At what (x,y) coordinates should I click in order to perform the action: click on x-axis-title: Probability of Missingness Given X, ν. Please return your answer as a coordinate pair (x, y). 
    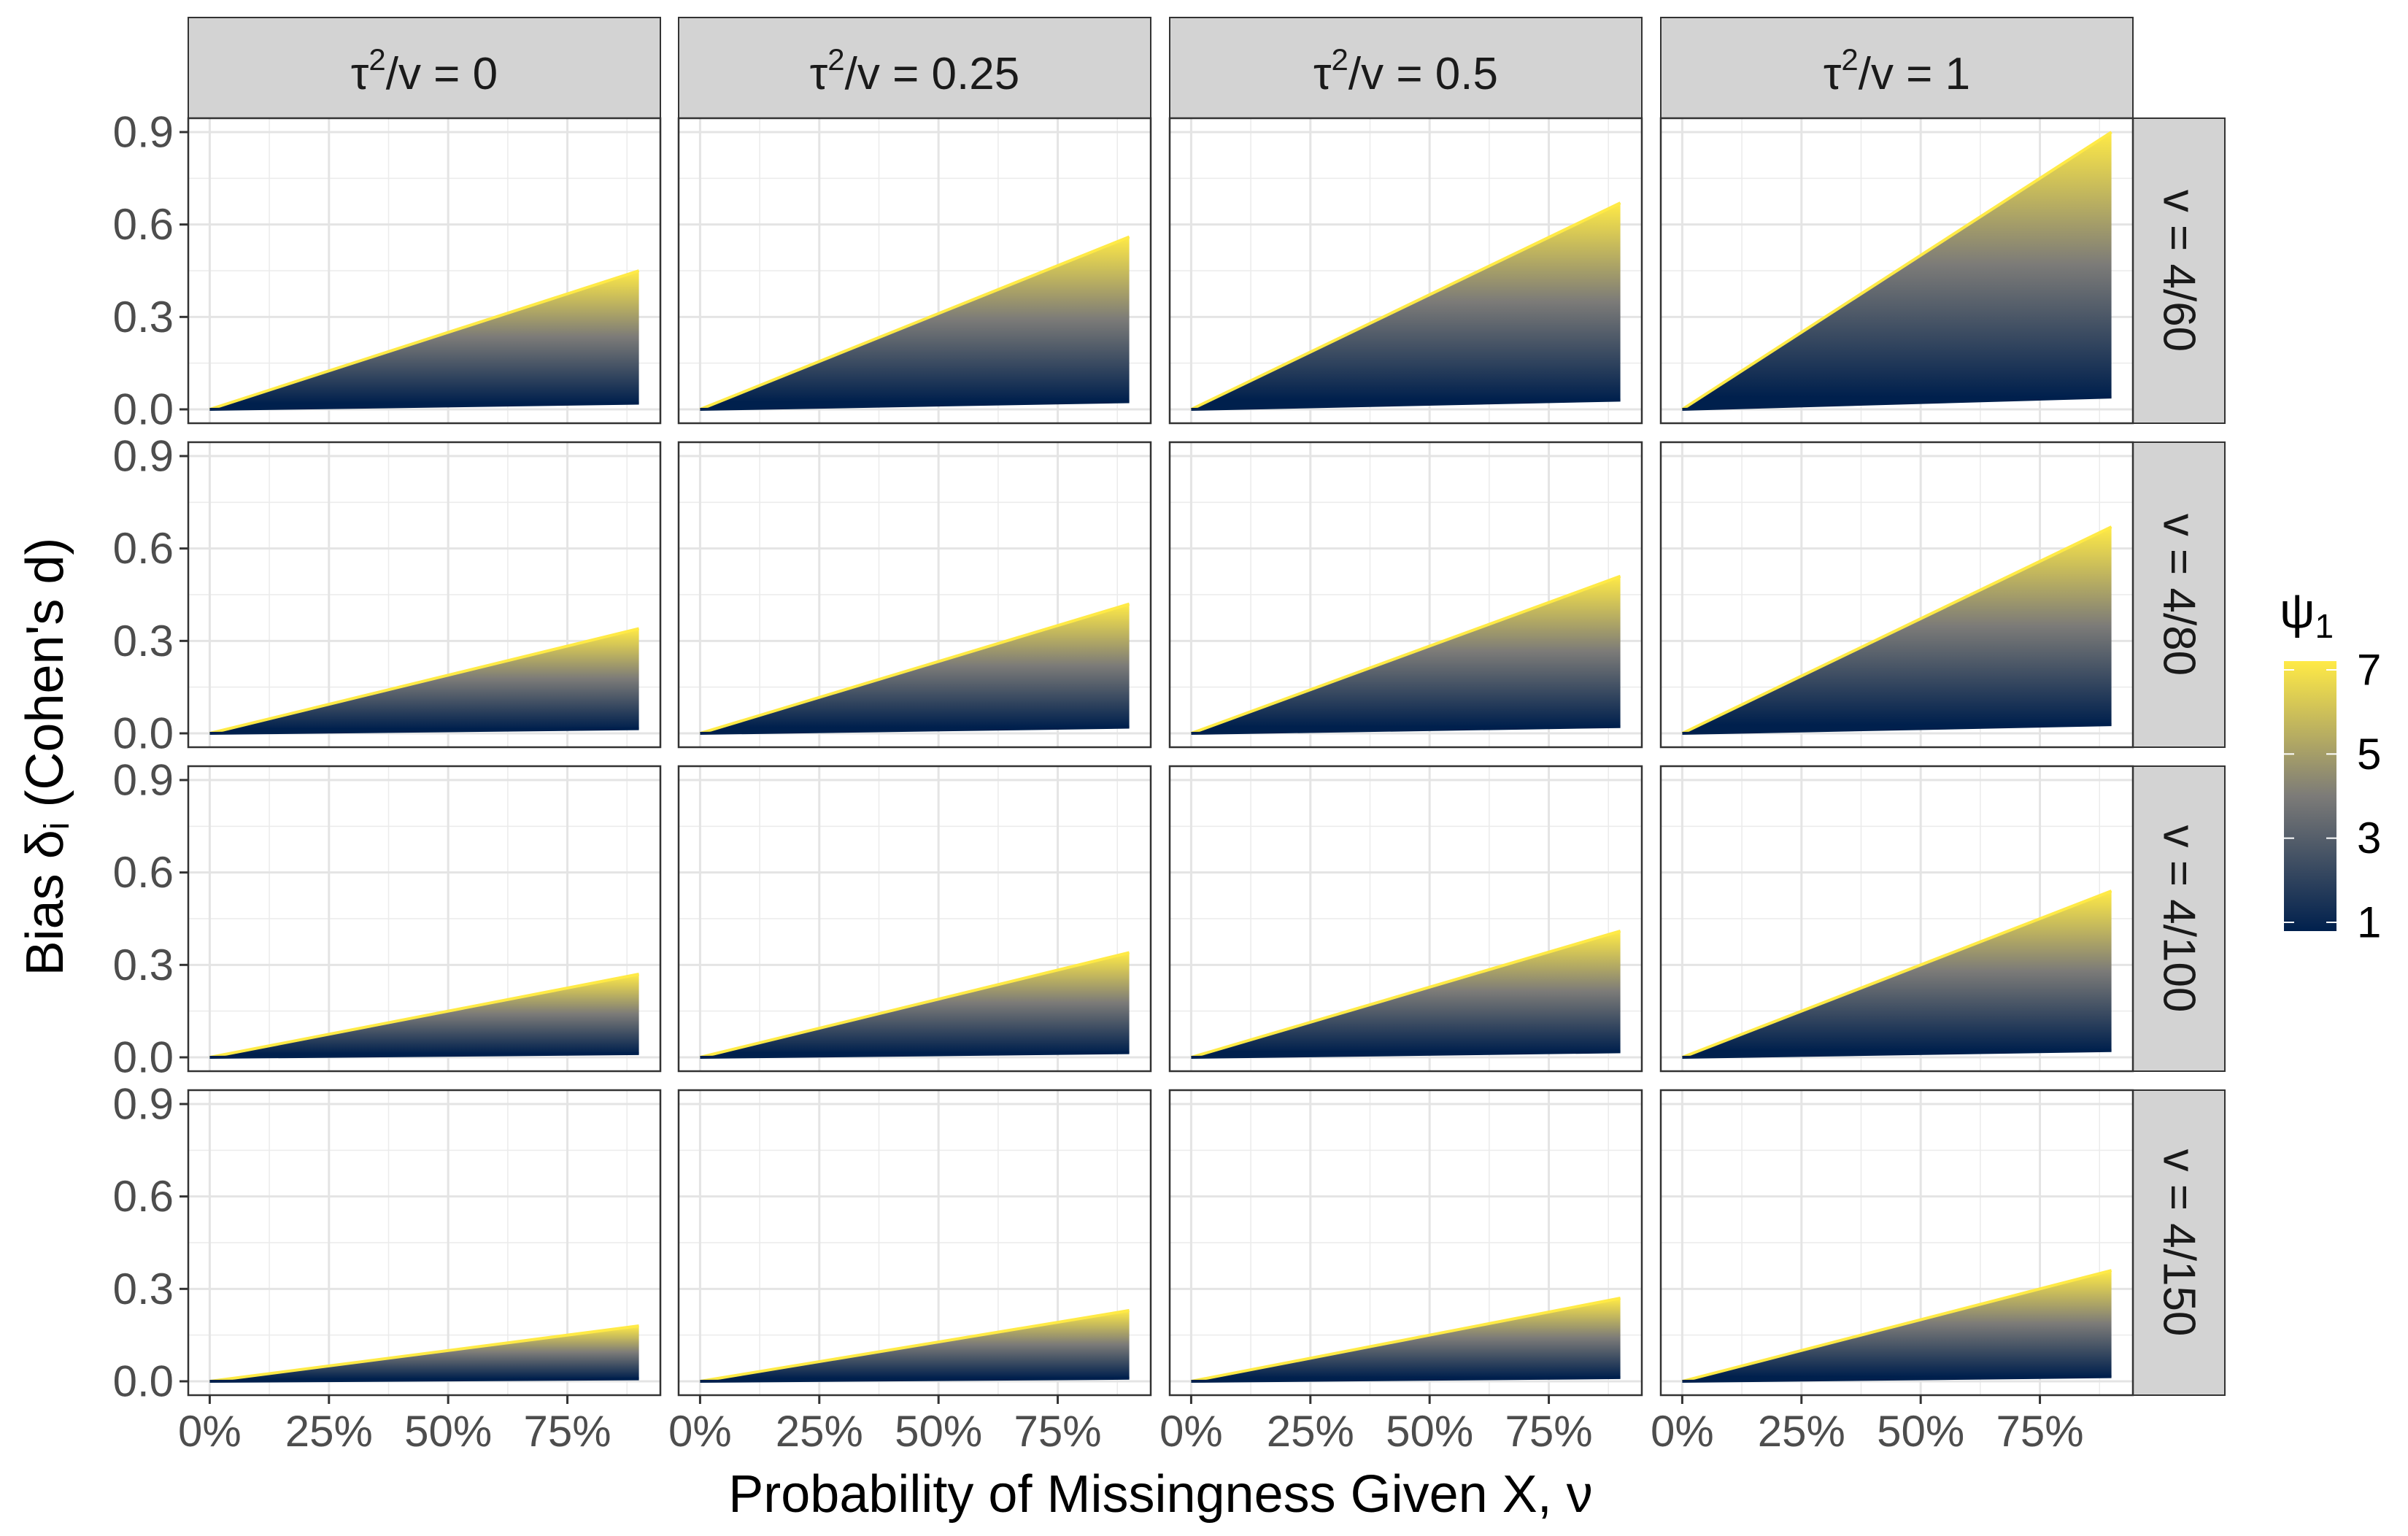
    Looking at the image, I should click on (1160, 1494).